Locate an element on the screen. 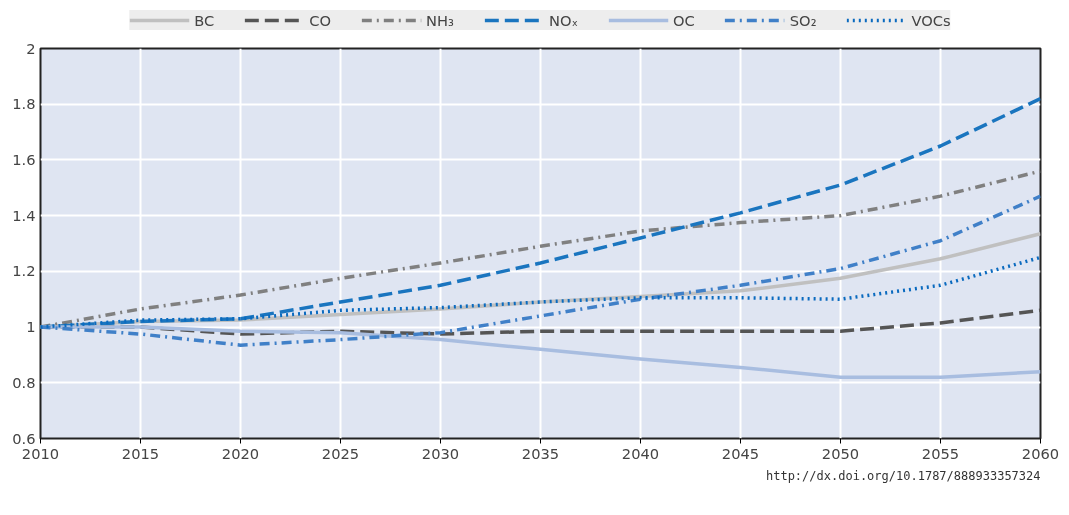 This screenshot has width=1069, height=515. x-tick-label: 2060 is located at coordinates (1040, 453).